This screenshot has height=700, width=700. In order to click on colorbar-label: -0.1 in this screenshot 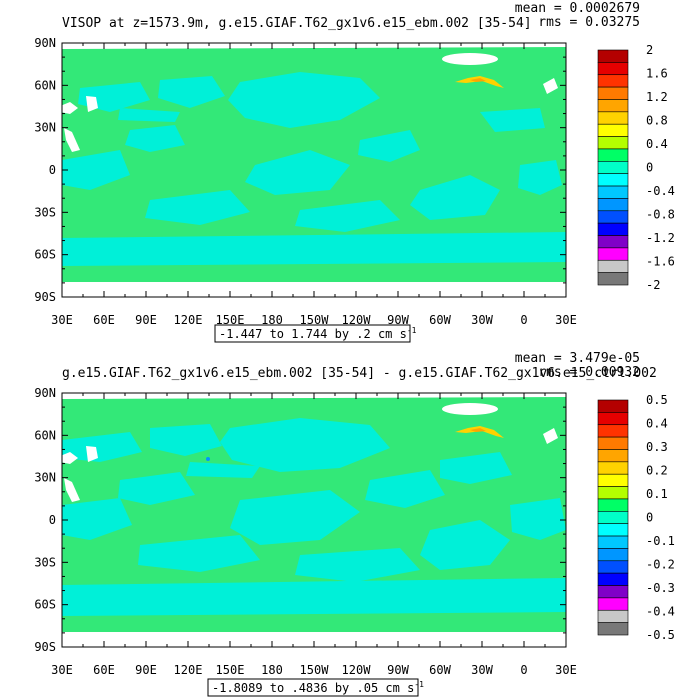, I will do `click(660, 541)`.